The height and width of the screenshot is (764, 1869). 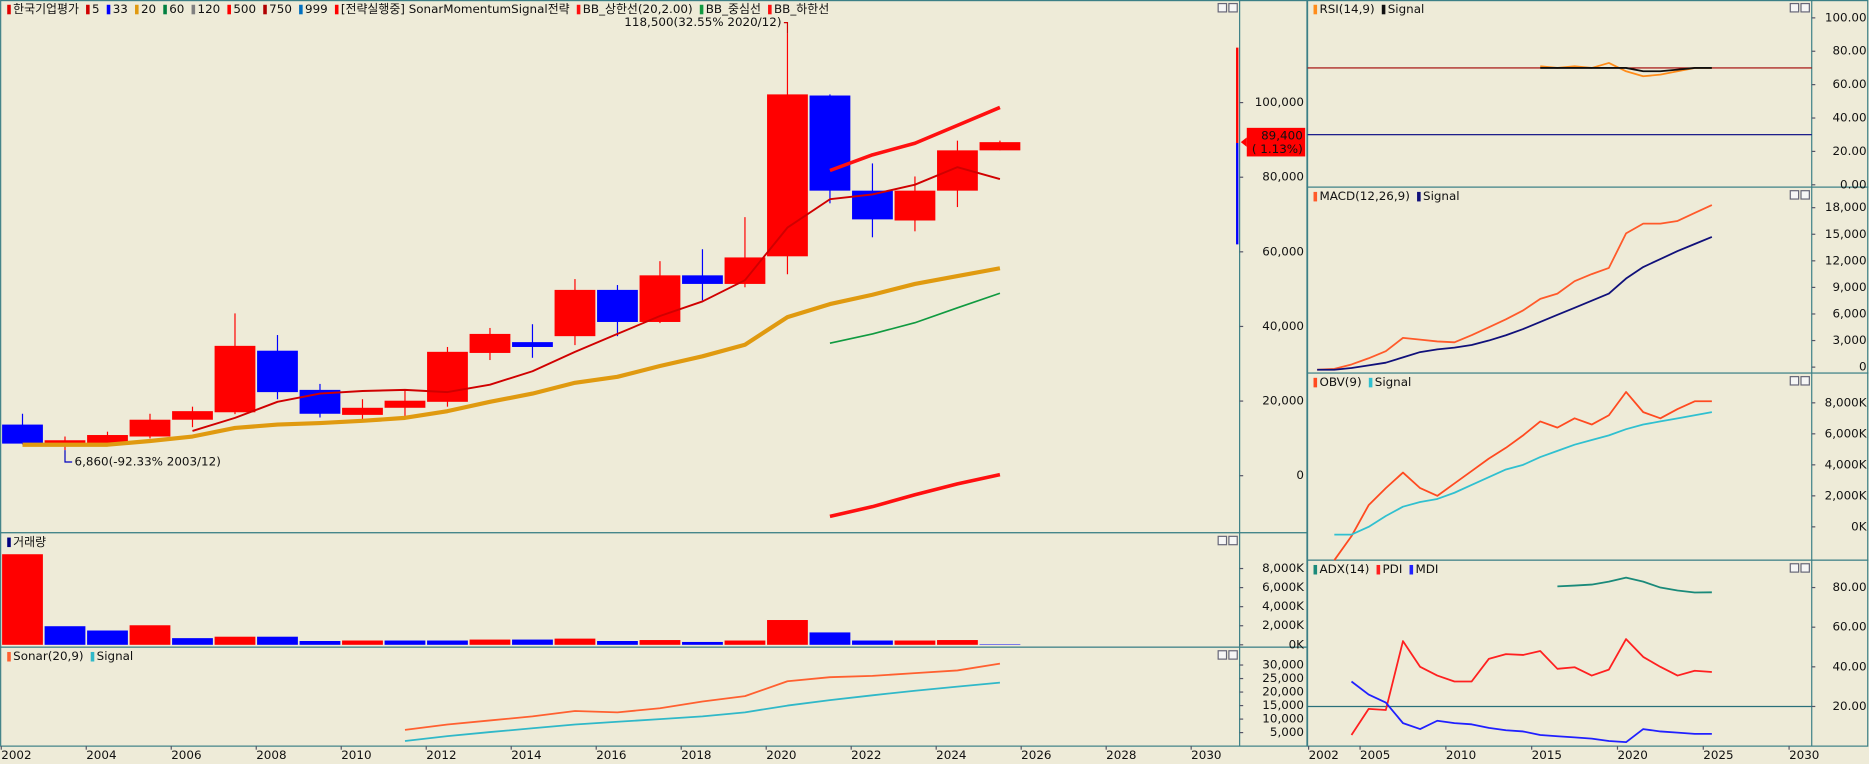 What do you see at coordinates (1587, 94) in the screenshot?
I see `rsi-panel` at bounding box center [1587, 94].